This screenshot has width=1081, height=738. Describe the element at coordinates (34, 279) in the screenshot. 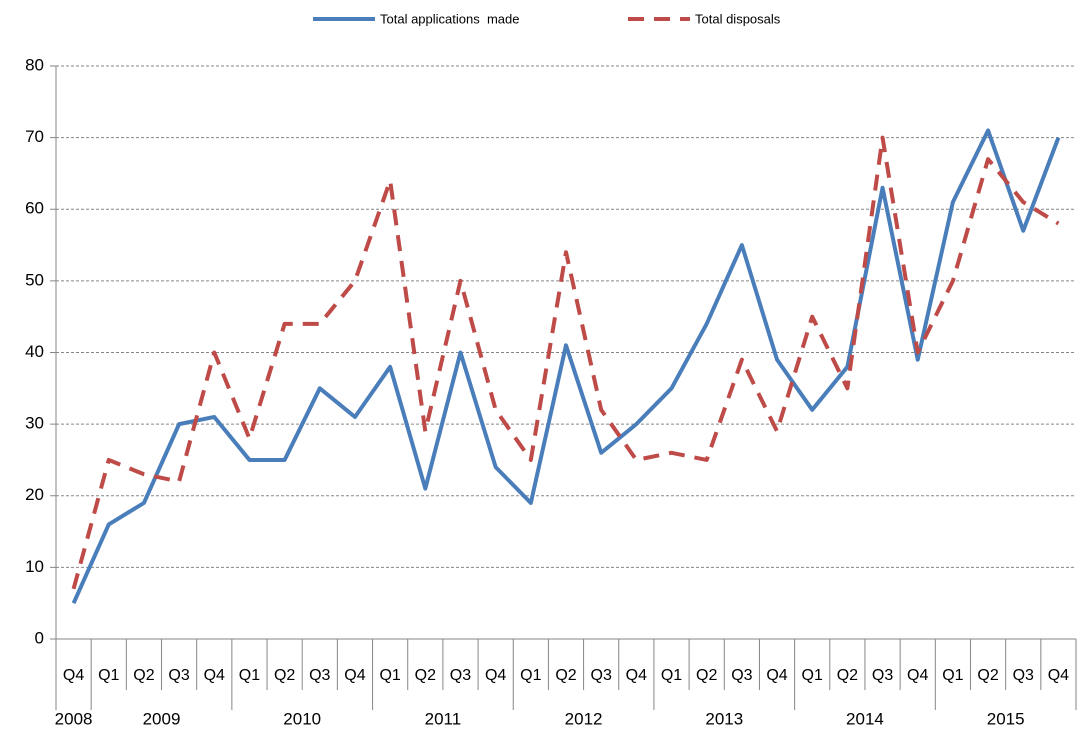

I see `y-tick-label: 50` at that location.